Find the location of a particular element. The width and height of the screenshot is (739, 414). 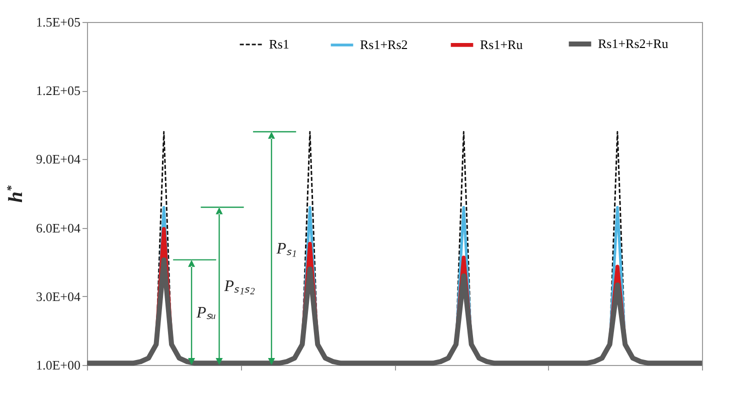

annotation: Pₛ₁ₛ₂ is located at coordinates (239, 287).